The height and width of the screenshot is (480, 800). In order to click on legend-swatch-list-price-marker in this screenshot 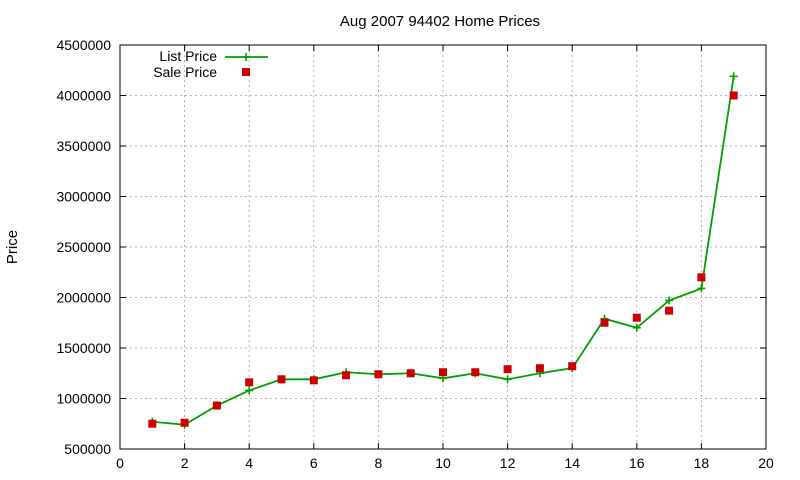, I will do `click(246, 57)`.